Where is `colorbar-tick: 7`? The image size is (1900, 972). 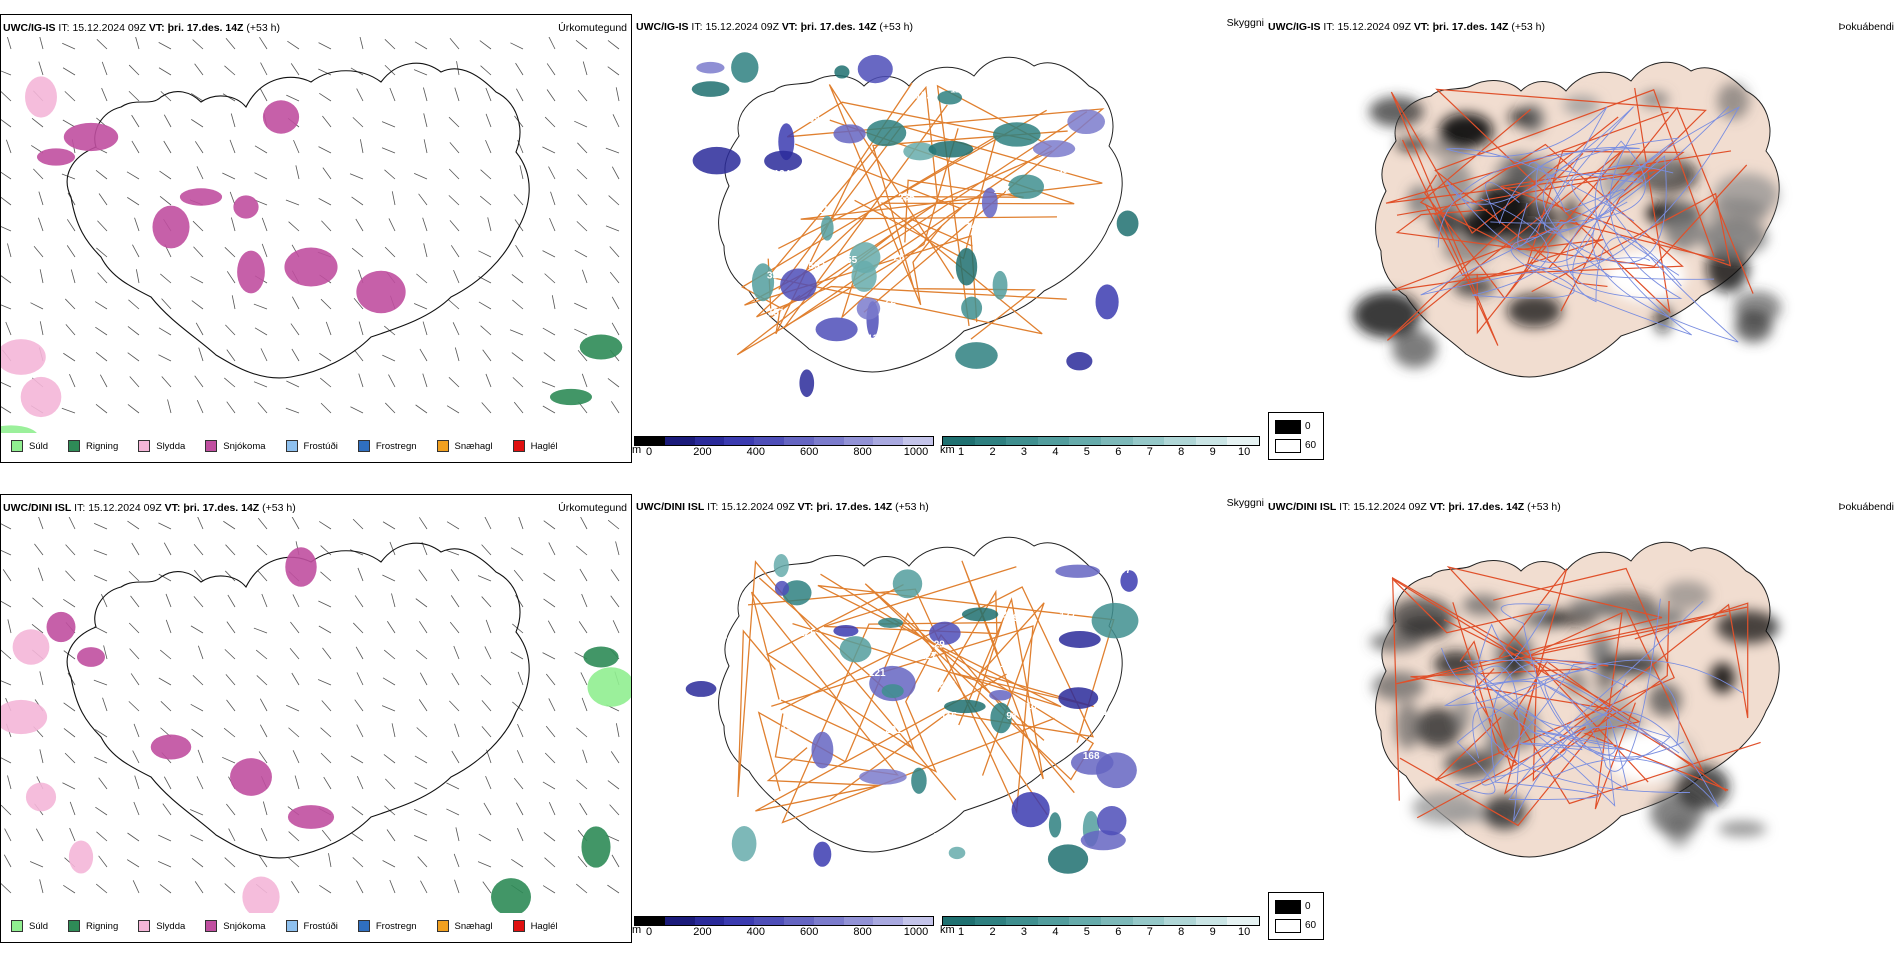 colorbar-tick: 7 is located at coordinates (1149, 452).